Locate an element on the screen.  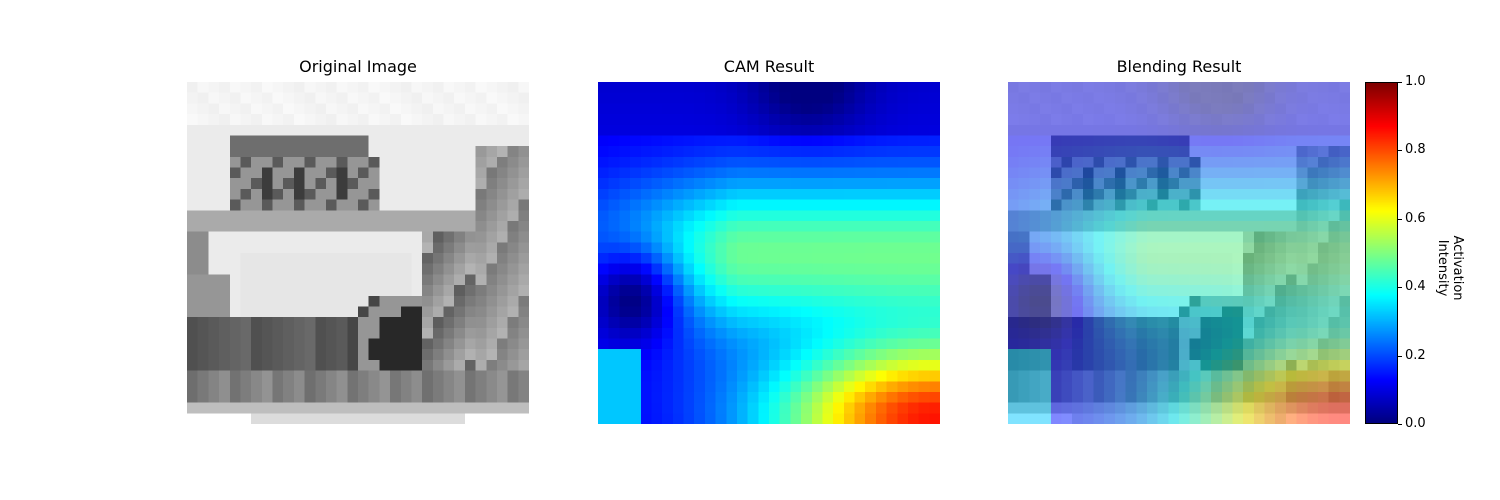
colorbar is located at coordinates (1381, 253).